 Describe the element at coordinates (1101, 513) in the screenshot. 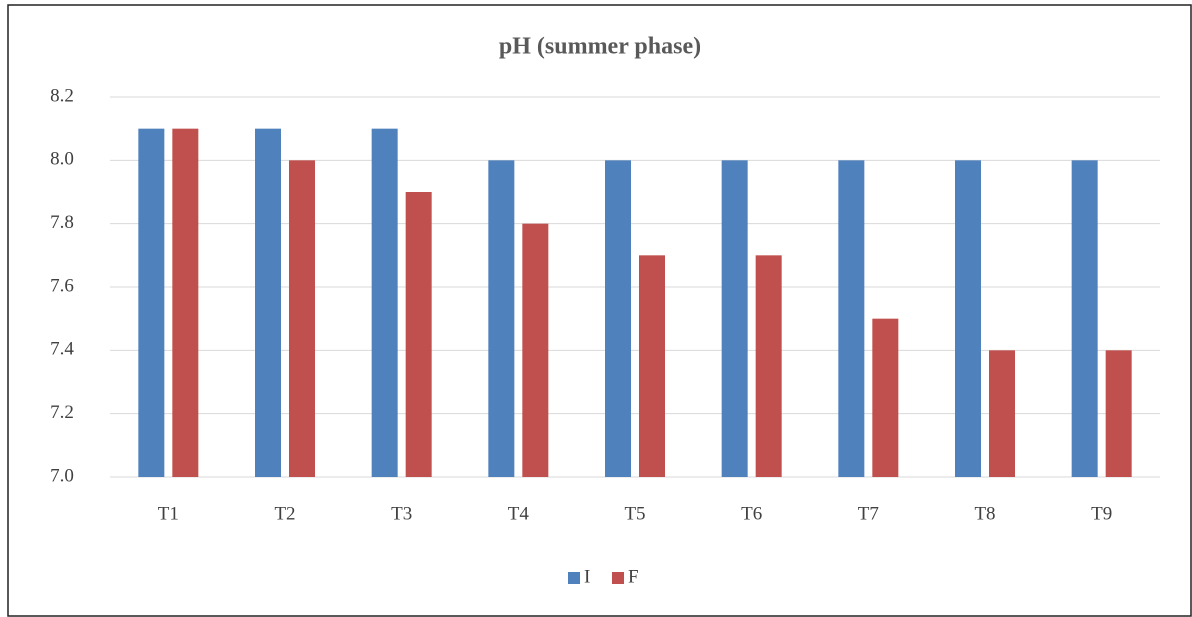

I see `x-tick-label: T9` at that location.